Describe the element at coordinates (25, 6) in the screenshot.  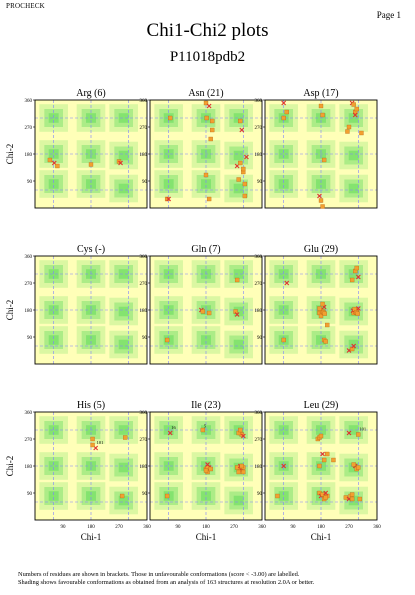
I see `program-name: PROCHECK` at that location.